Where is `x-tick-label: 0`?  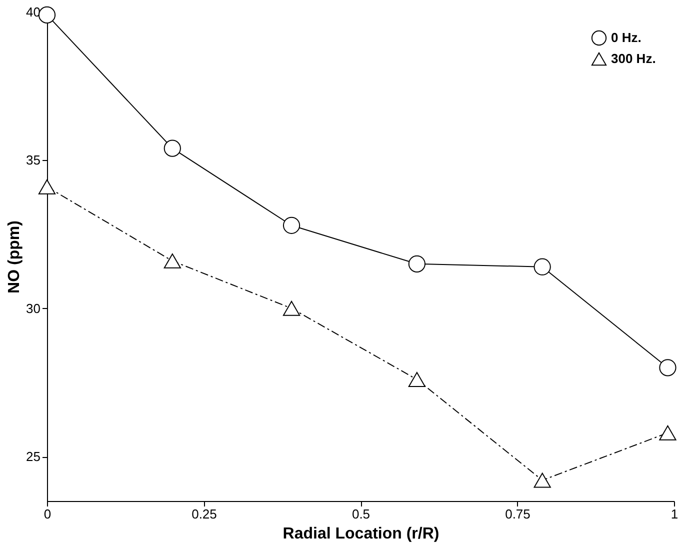 x-tick-label: 0 is located at coordinates (48, 514).